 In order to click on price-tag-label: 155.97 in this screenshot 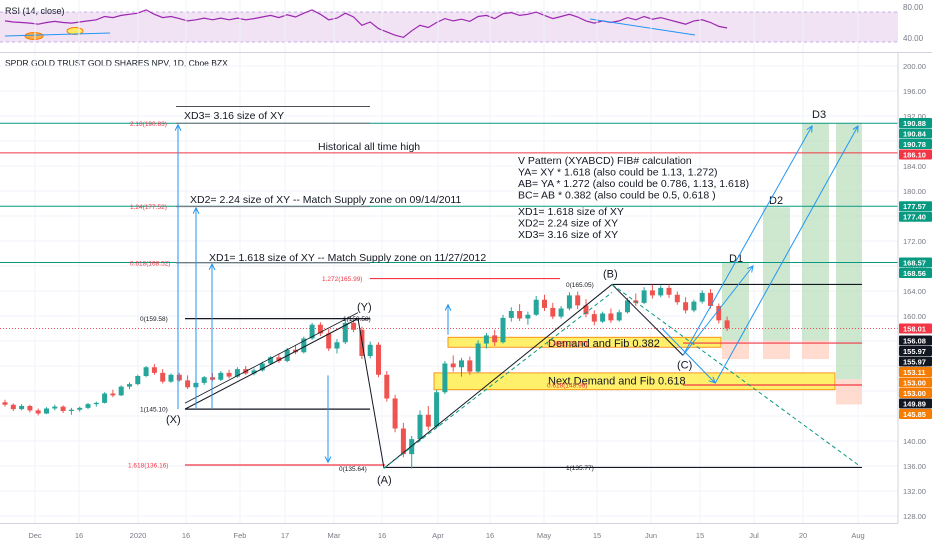, I will do `click(914, 351)`.